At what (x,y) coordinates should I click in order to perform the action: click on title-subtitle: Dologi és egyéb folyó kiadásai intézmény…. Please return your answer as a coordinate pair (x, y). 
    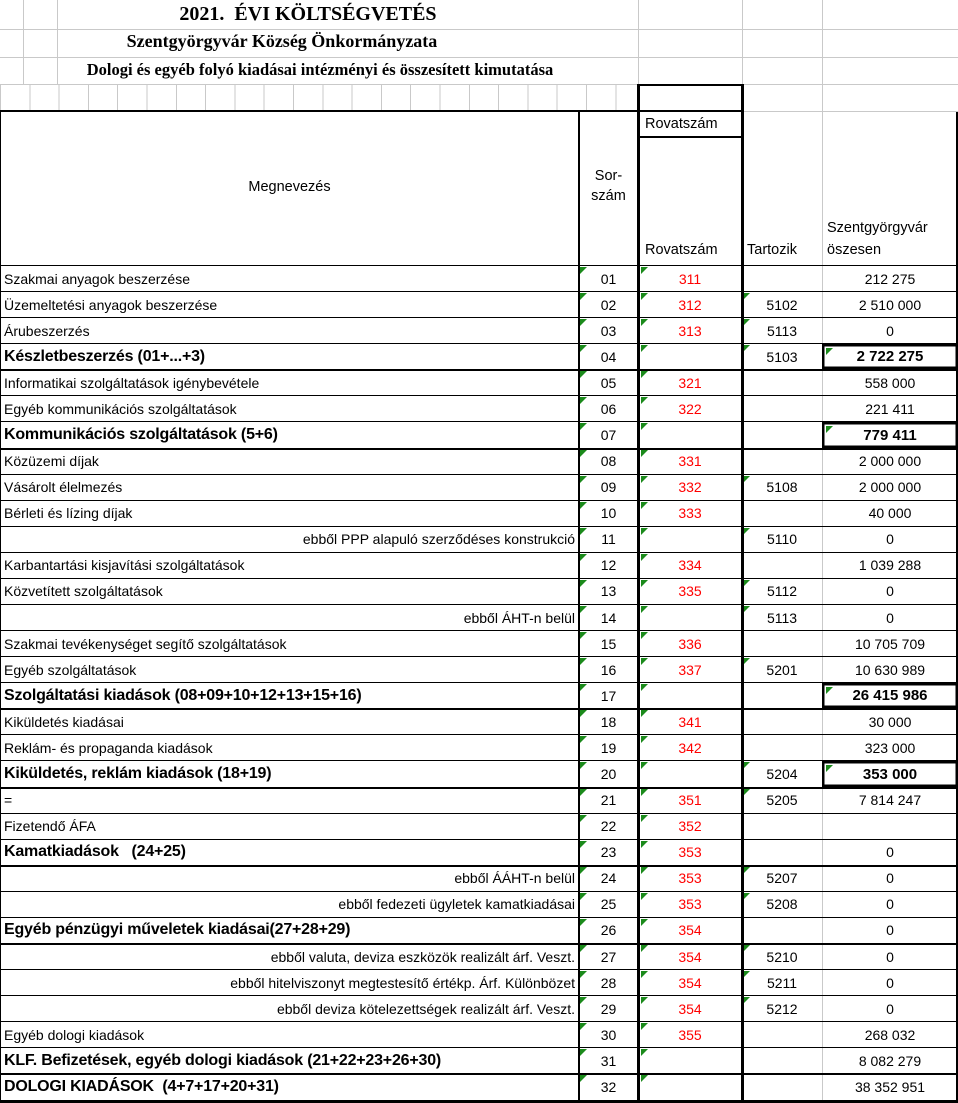
    Looking at the image, I should click on (320, 69).